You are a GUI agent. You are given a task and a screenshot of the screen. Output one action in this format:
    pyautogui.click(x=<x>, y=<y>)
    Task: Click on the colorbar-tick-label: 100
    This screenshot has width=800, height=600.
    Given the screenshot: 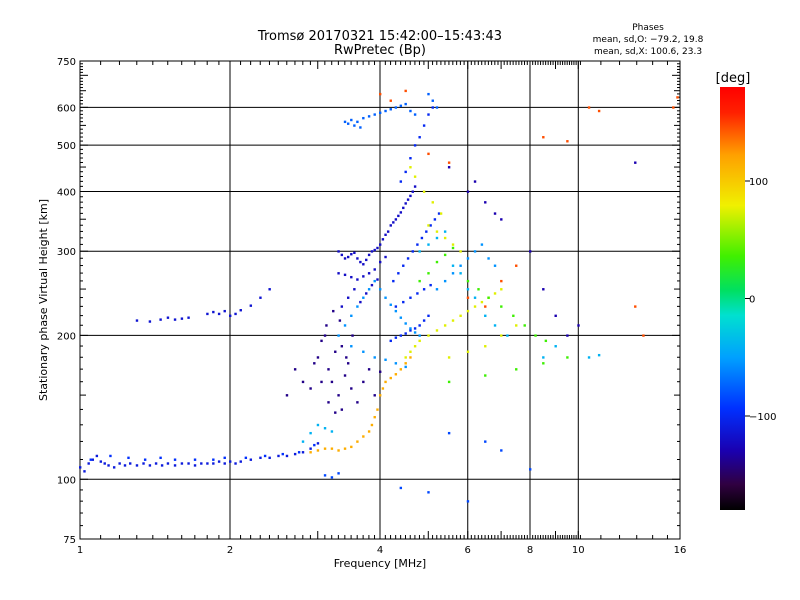 What is the action you would take?
    pyautogui.click(x=758, y=182)
    